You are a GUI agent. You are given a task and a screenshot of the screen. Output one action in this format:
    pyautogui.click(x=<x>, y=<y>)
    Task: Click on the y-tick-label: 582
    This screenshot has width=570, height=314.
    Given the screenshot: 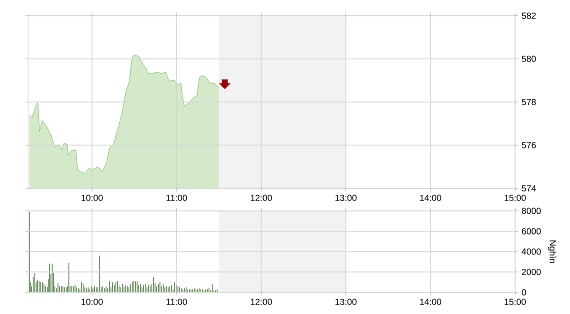 What is the action you would take?
    pyautogui.click(x=529, y=15)
    